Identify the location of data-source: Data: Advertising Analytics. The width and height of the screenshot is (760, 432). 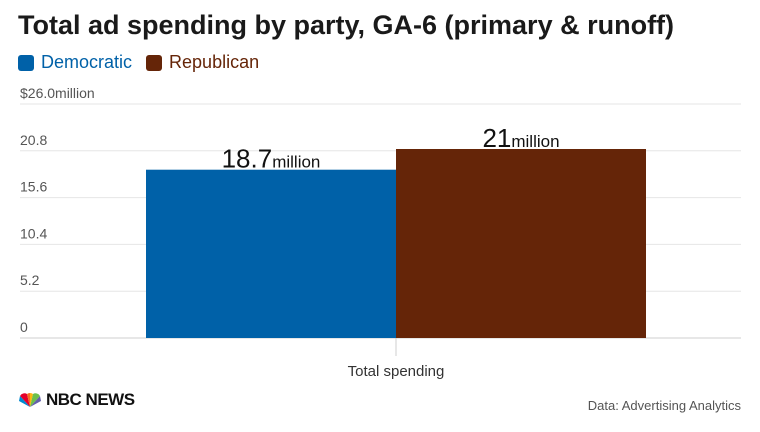
(664, 405).